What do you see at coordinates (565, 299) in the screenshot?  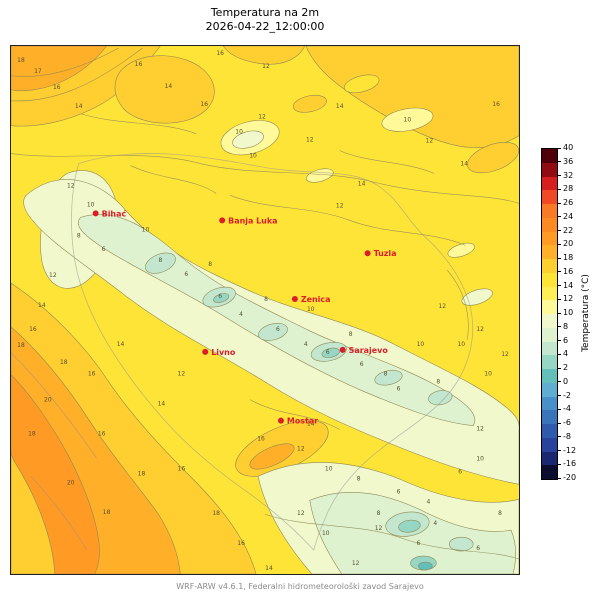 I see `colorbar-tick: 12` at bounding box center [565, 299].